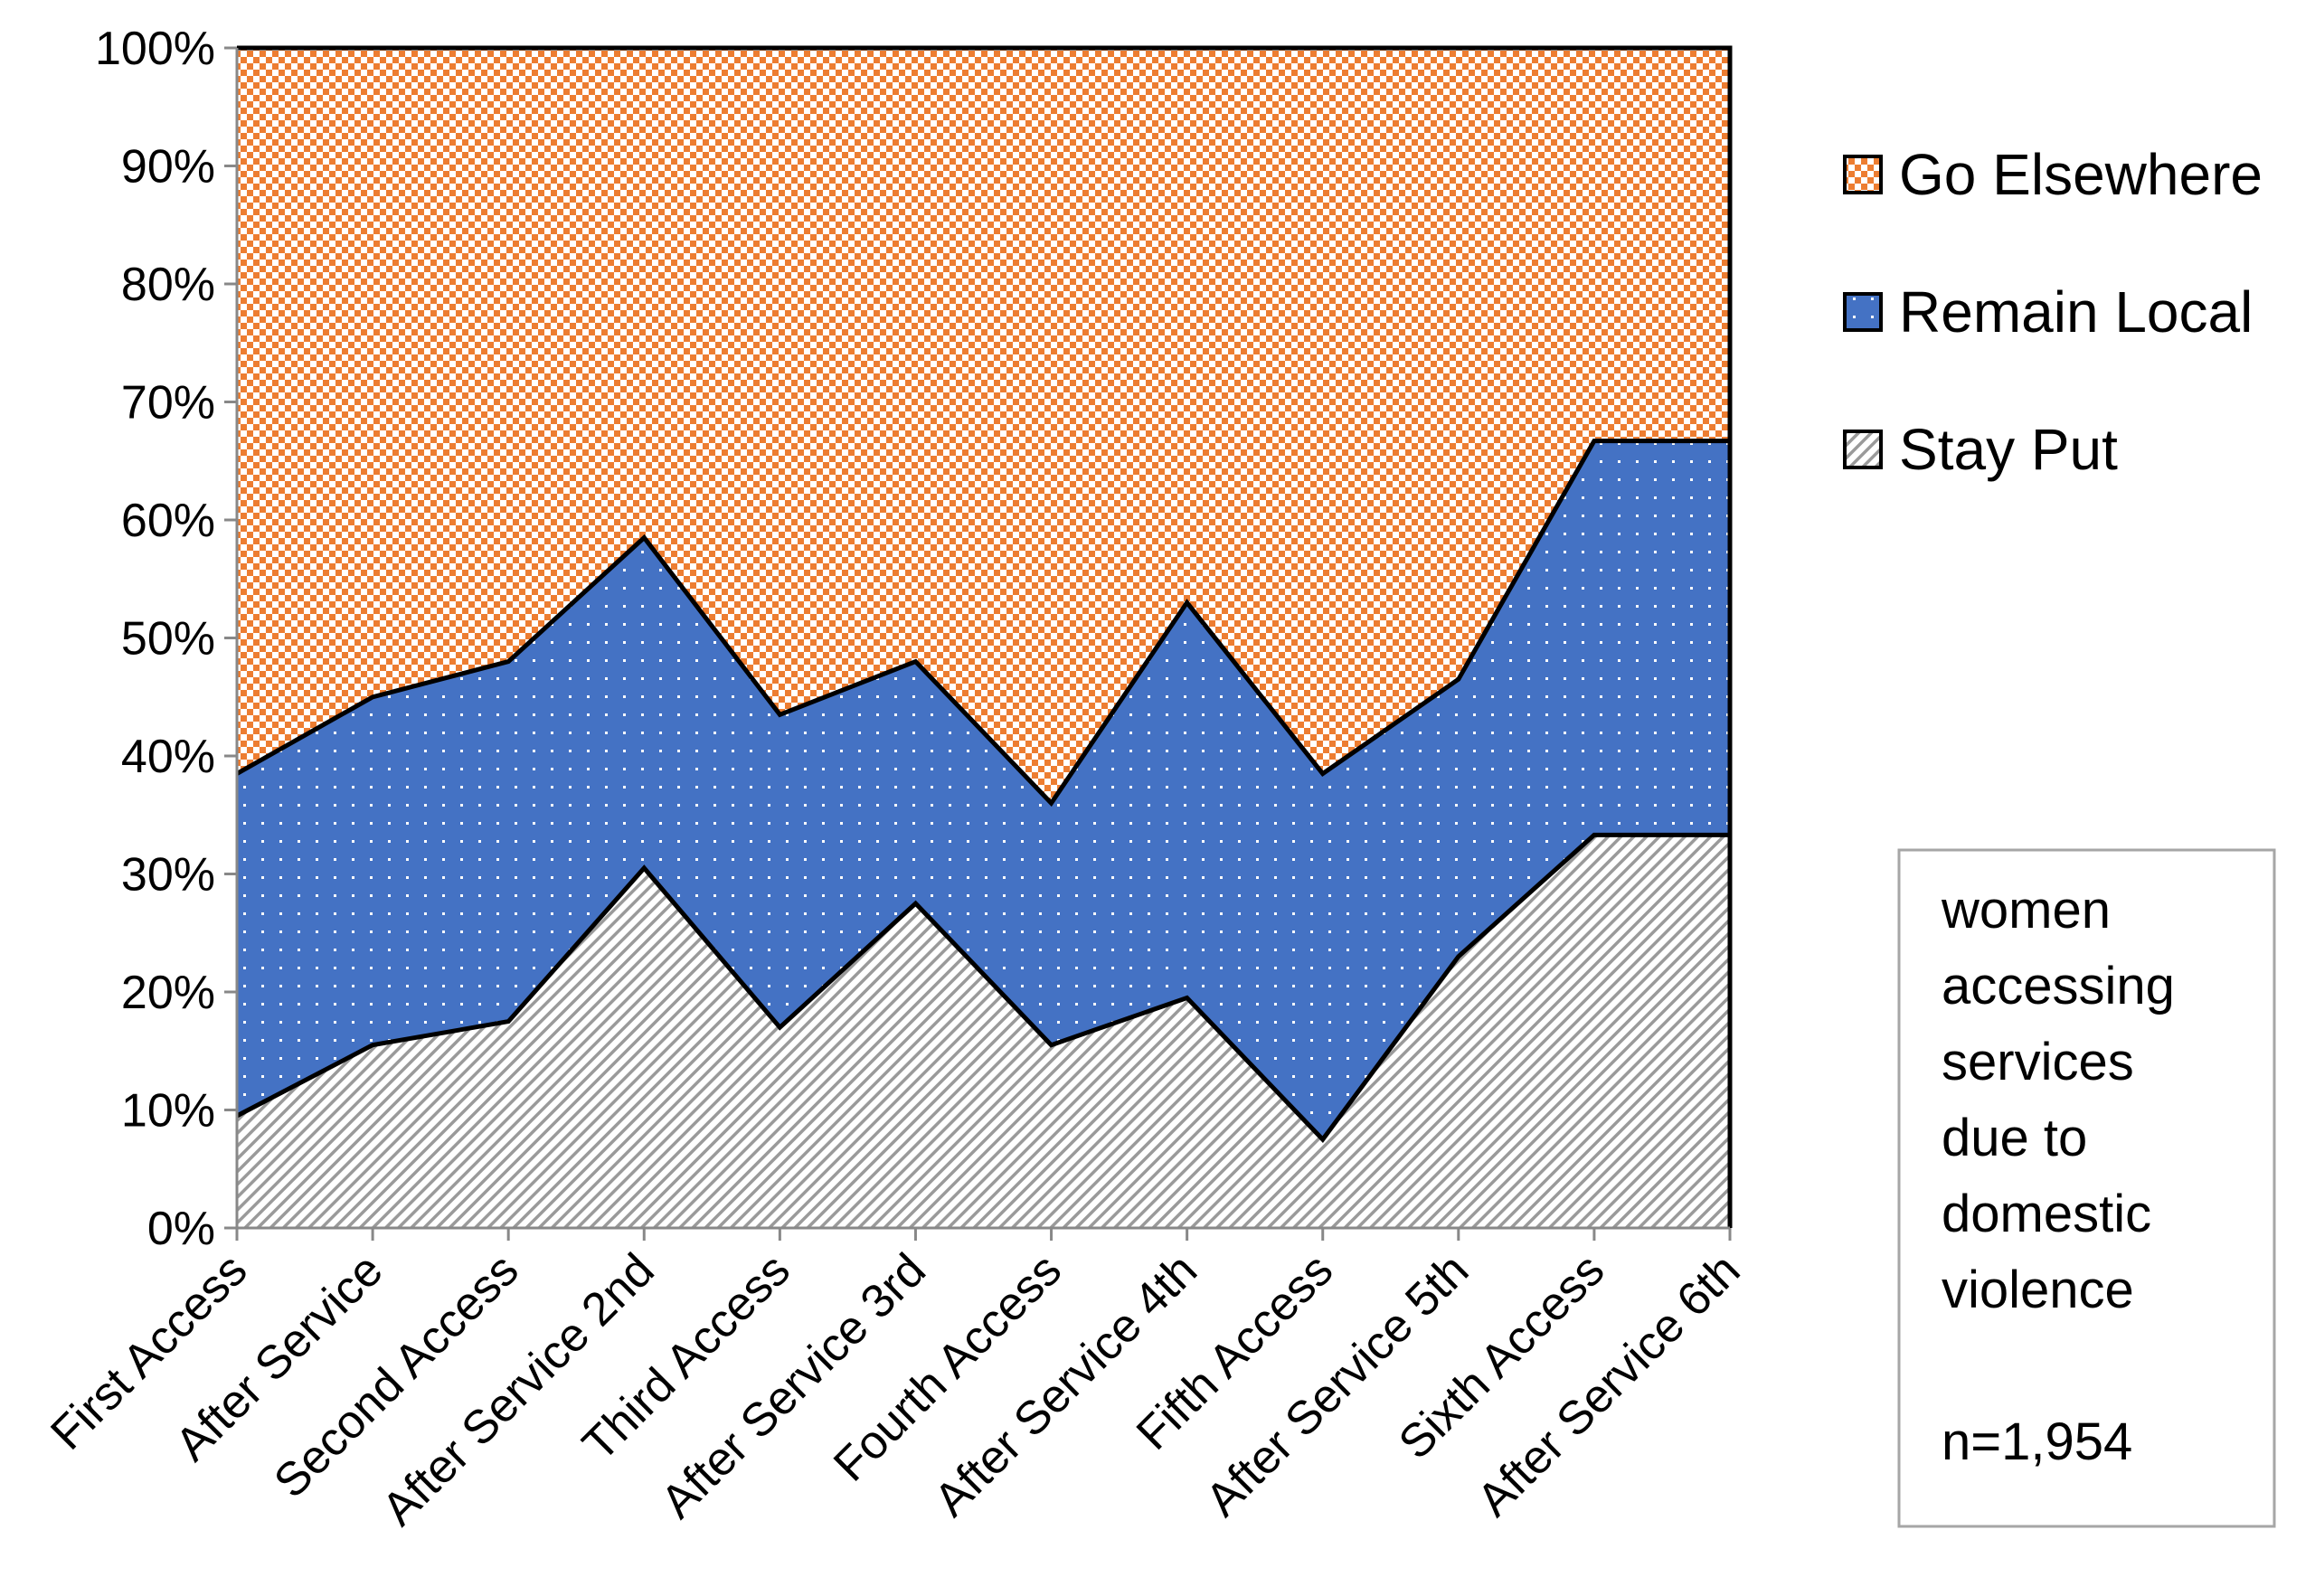 The height and width of the screenshot is (1596, 2315). I want to click on y-tick-label: 90%, so click(168, 168).